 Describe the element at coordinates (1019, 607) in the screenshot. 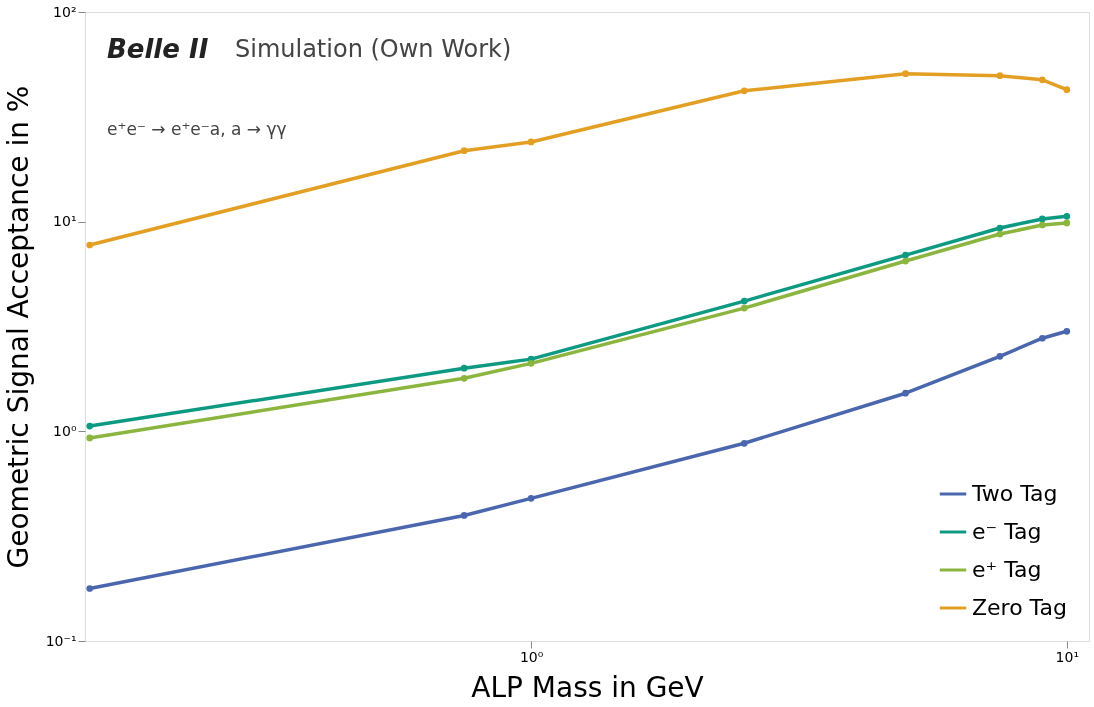

I see `legend-label: Zero Tag` at that location.